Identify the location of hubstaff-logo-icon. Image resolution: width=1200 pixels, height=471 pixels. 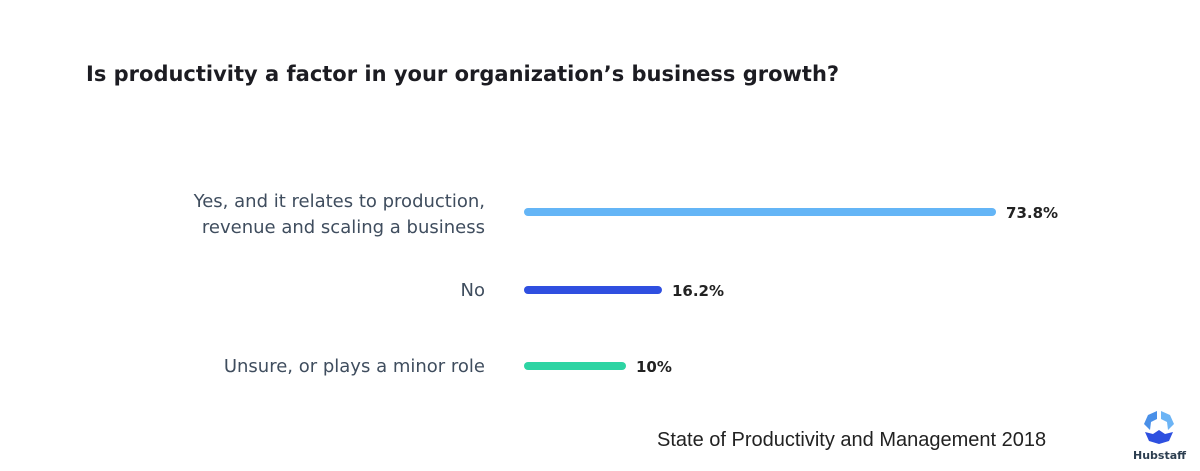
(1159, 427).